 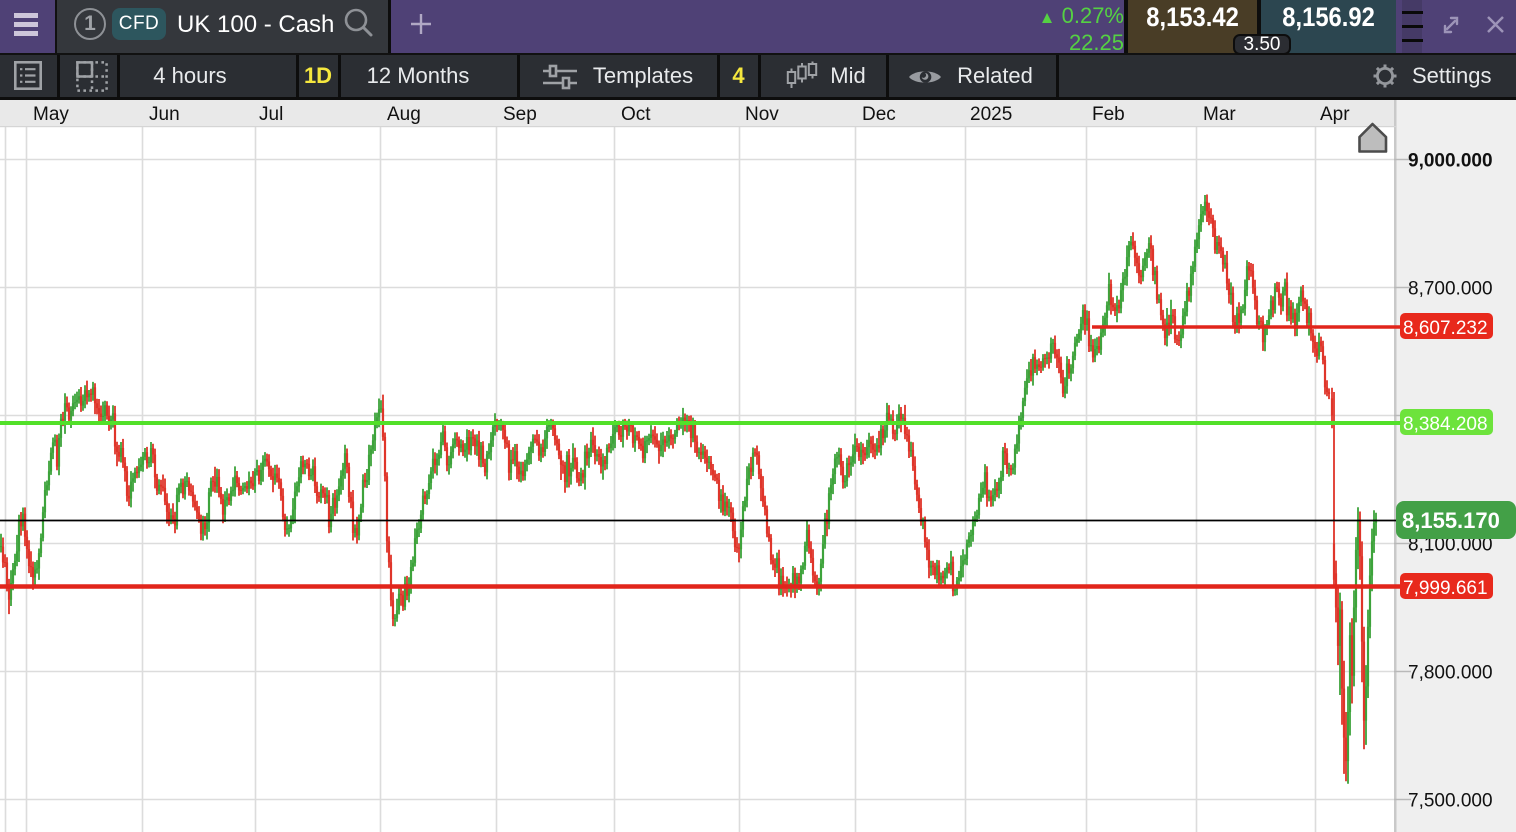 I want to click on svg-text: Jul, so click(x=271, y=114).